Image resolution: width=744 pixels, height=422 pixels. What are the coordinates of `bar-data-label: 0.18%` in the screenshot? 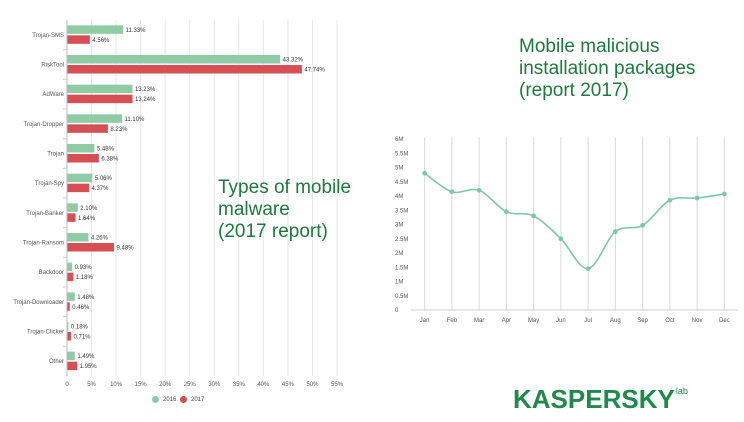 It's located at (80, 328).